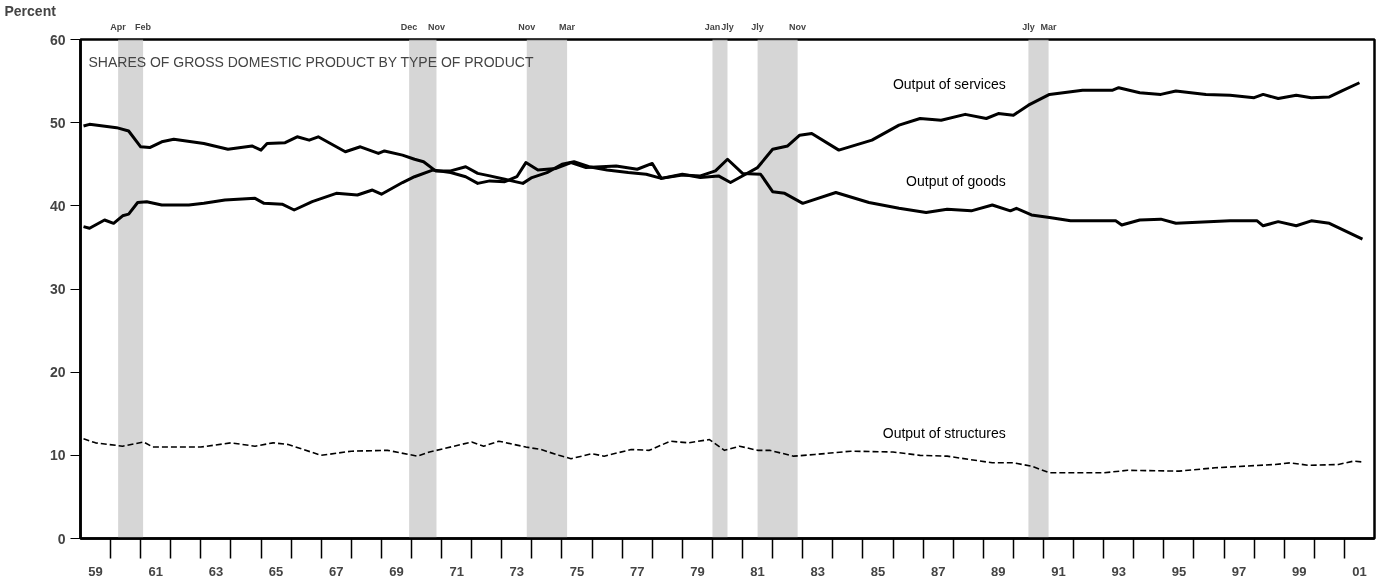  What do you see at coordinates (697, 570) in the screenshot?
I see `x-tick-label: 79` at bounding box center [697, 570].